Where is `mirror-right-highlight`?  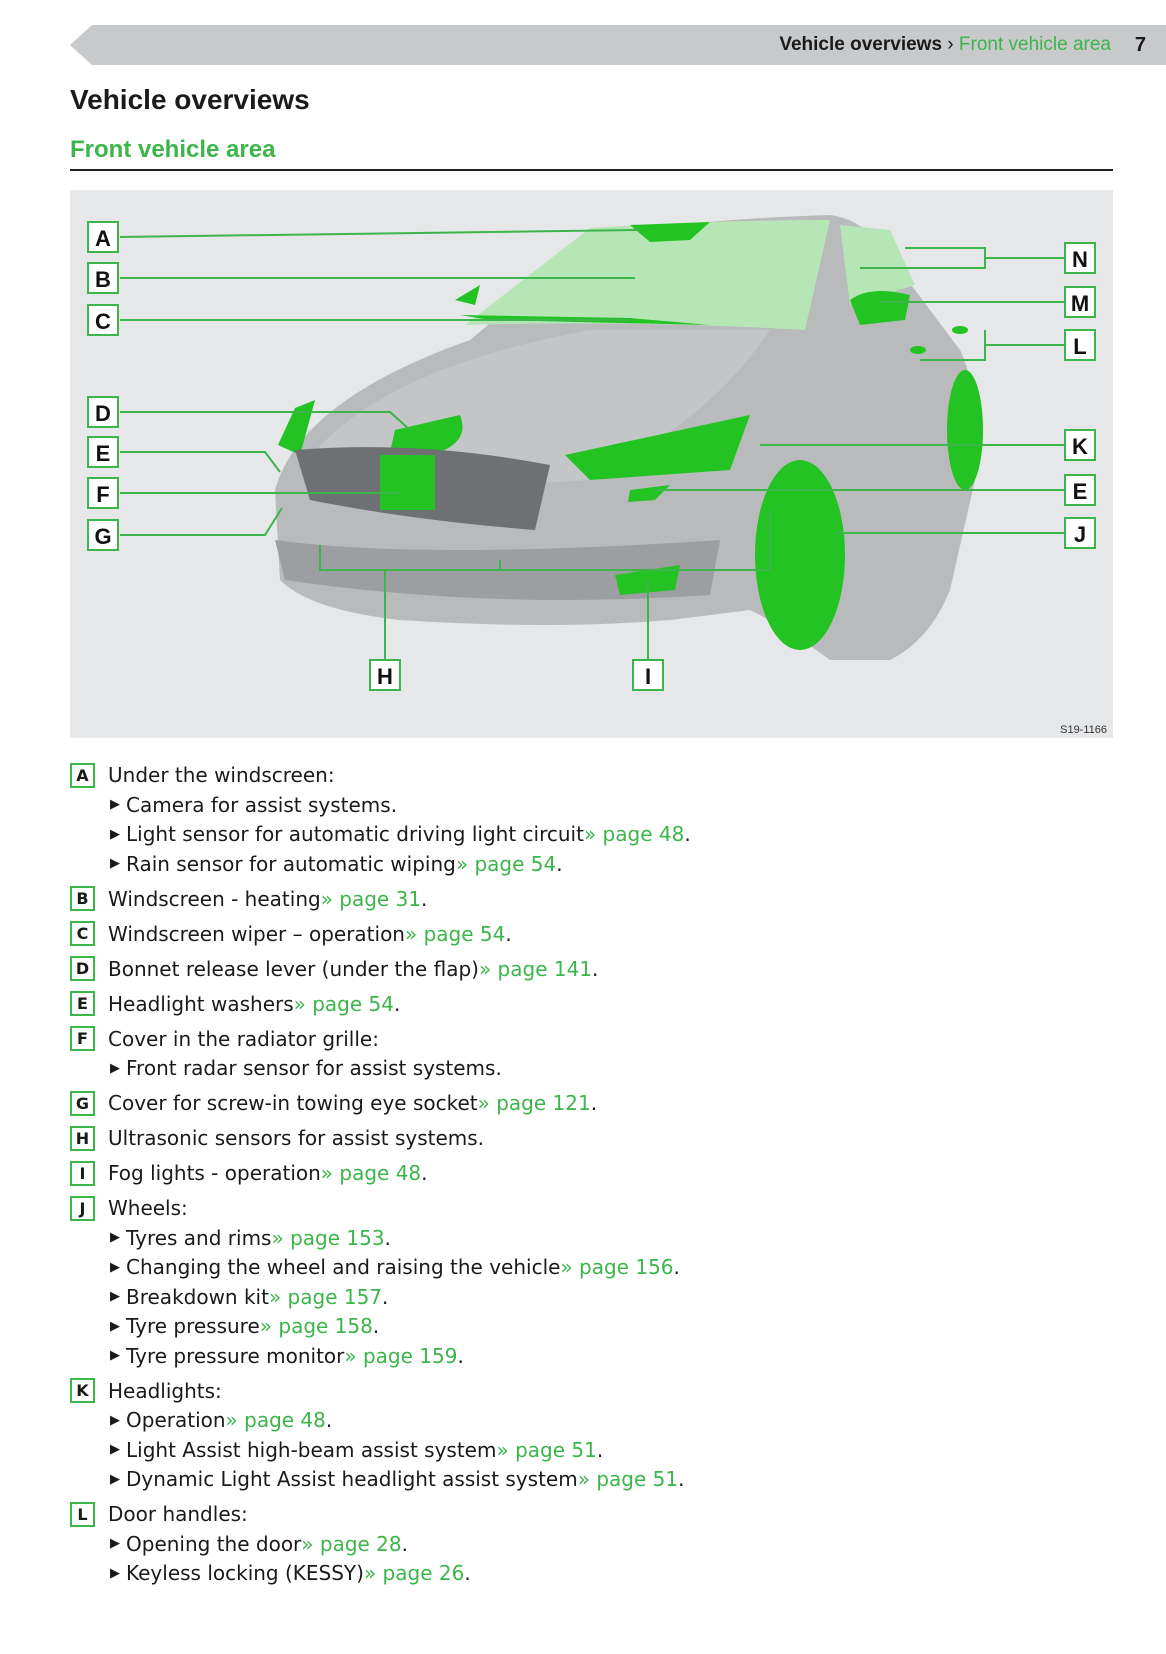
mirror-right-highlight is located at coordinates (880, 308).